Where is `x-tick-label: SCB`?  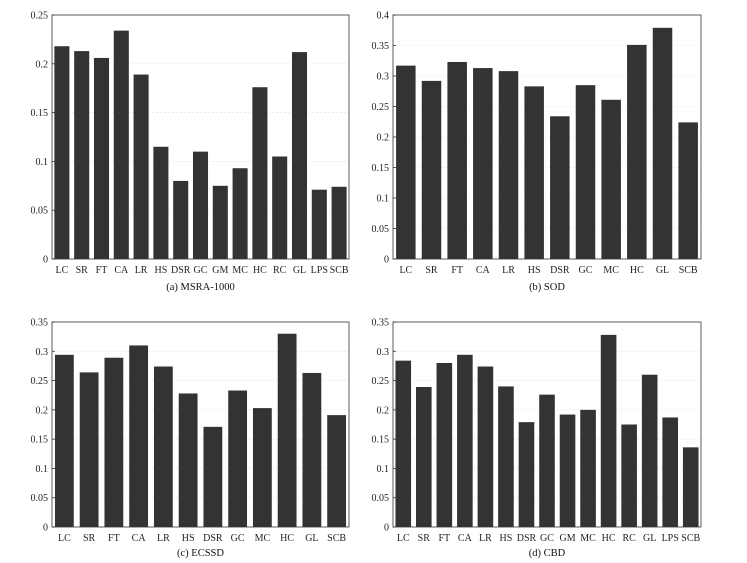 x-tick-label: SCB is located at coordinates (339, 270).